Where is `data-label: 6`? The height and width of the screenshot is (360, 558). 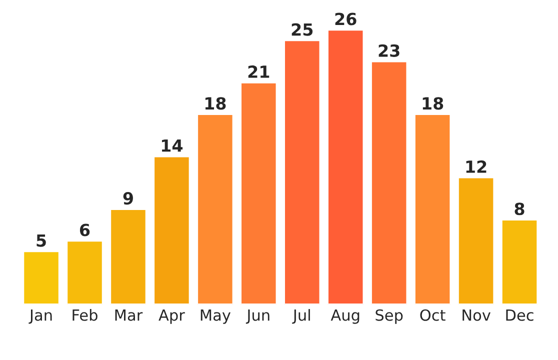 data-label: 6 is located at coordinates (85, 230).